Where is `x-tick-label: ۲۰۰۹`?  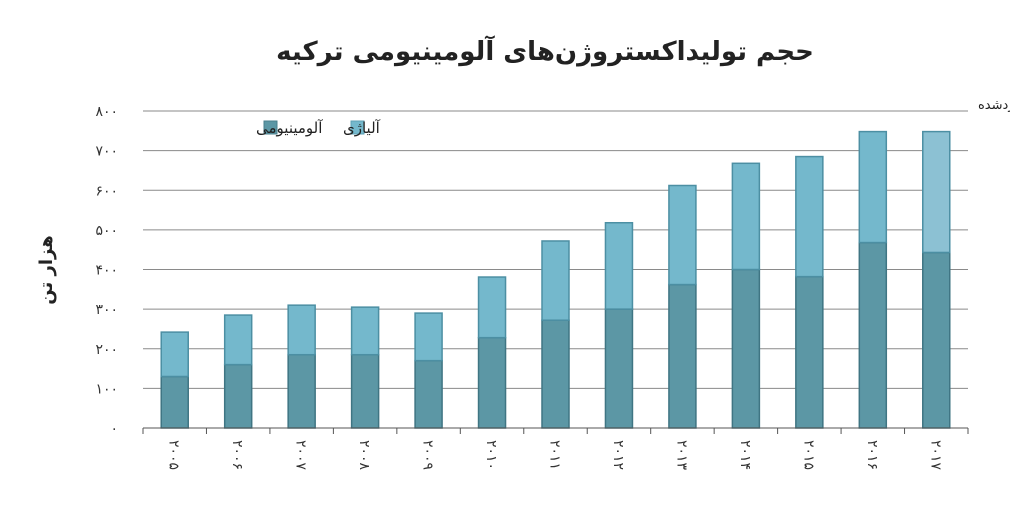 x-tick-label: ۲۰۰۹ is located at coordinates (428, 455).